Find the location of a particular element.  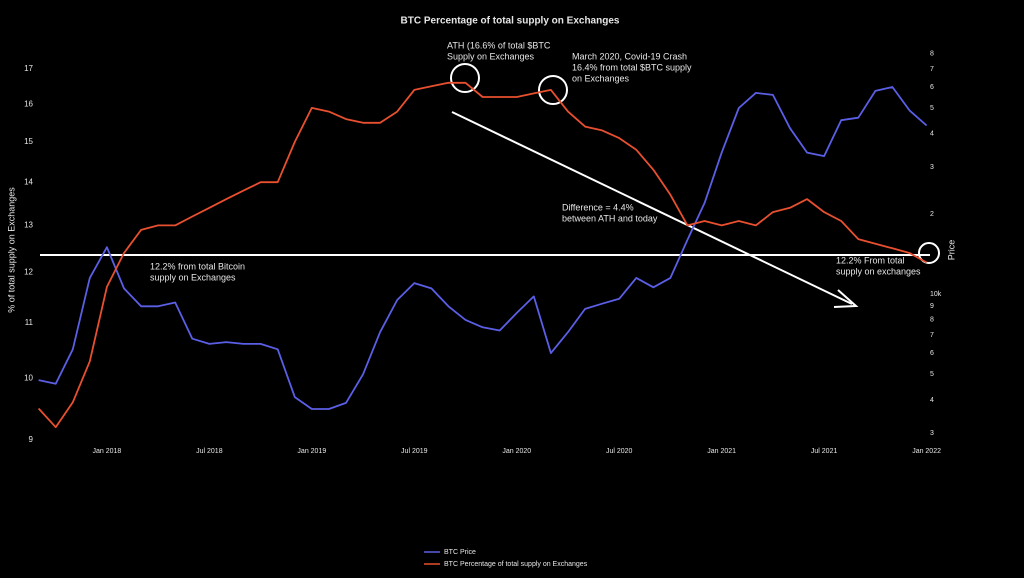

x-tick-label: Jul 2021 is located at coordinates (824, 451).